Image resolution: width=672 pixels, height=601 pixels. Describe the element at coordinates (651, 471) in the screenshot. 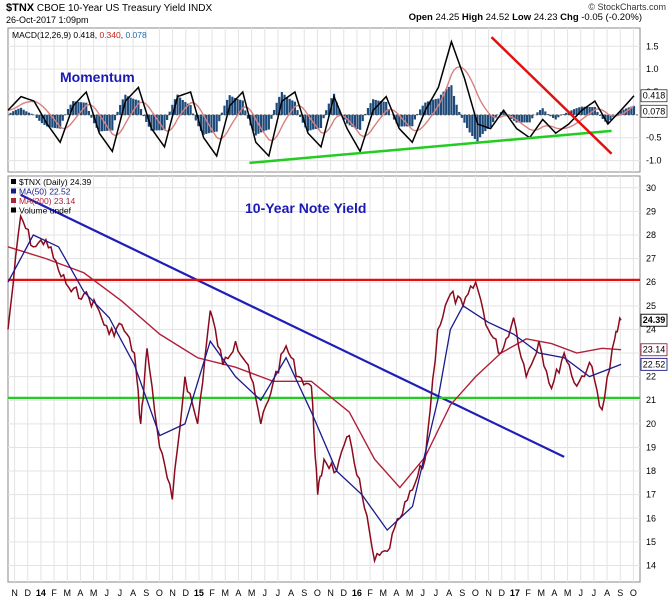

I see `price-y-tick-label: 18` at that location.